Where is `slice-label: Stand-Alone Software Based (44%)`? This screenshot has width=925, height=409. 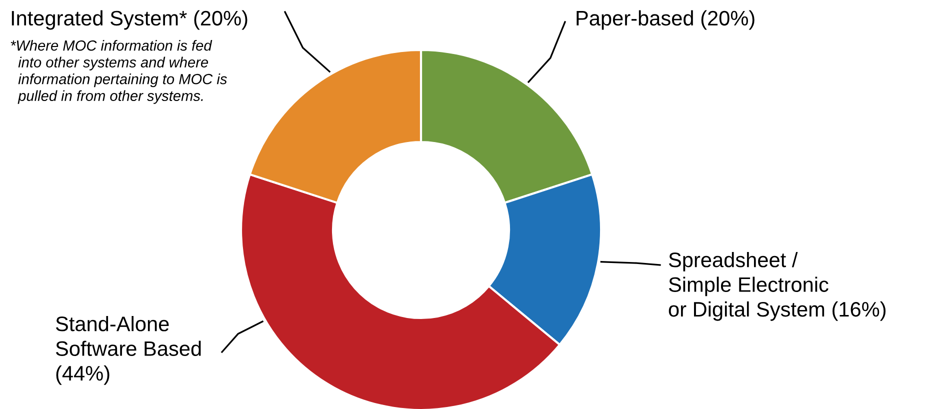 slice-label: Stand-Alone Software Based (44%) is located at coordinates (128, 350).